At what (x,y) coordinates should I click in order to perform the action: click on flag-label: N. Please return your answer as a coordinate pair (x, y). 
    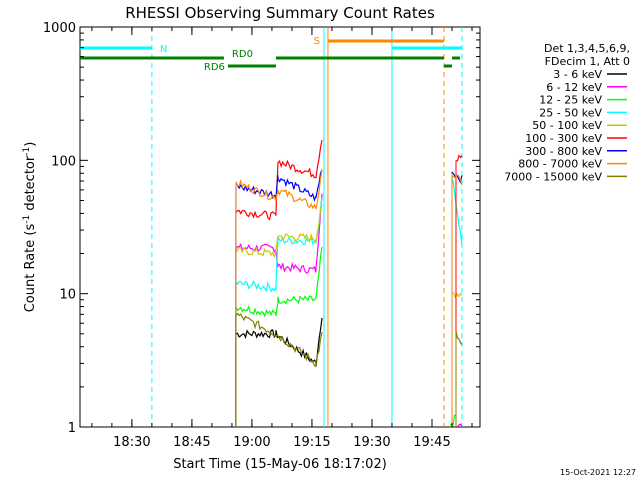
    Looking at the image, I should click on (163, 49).